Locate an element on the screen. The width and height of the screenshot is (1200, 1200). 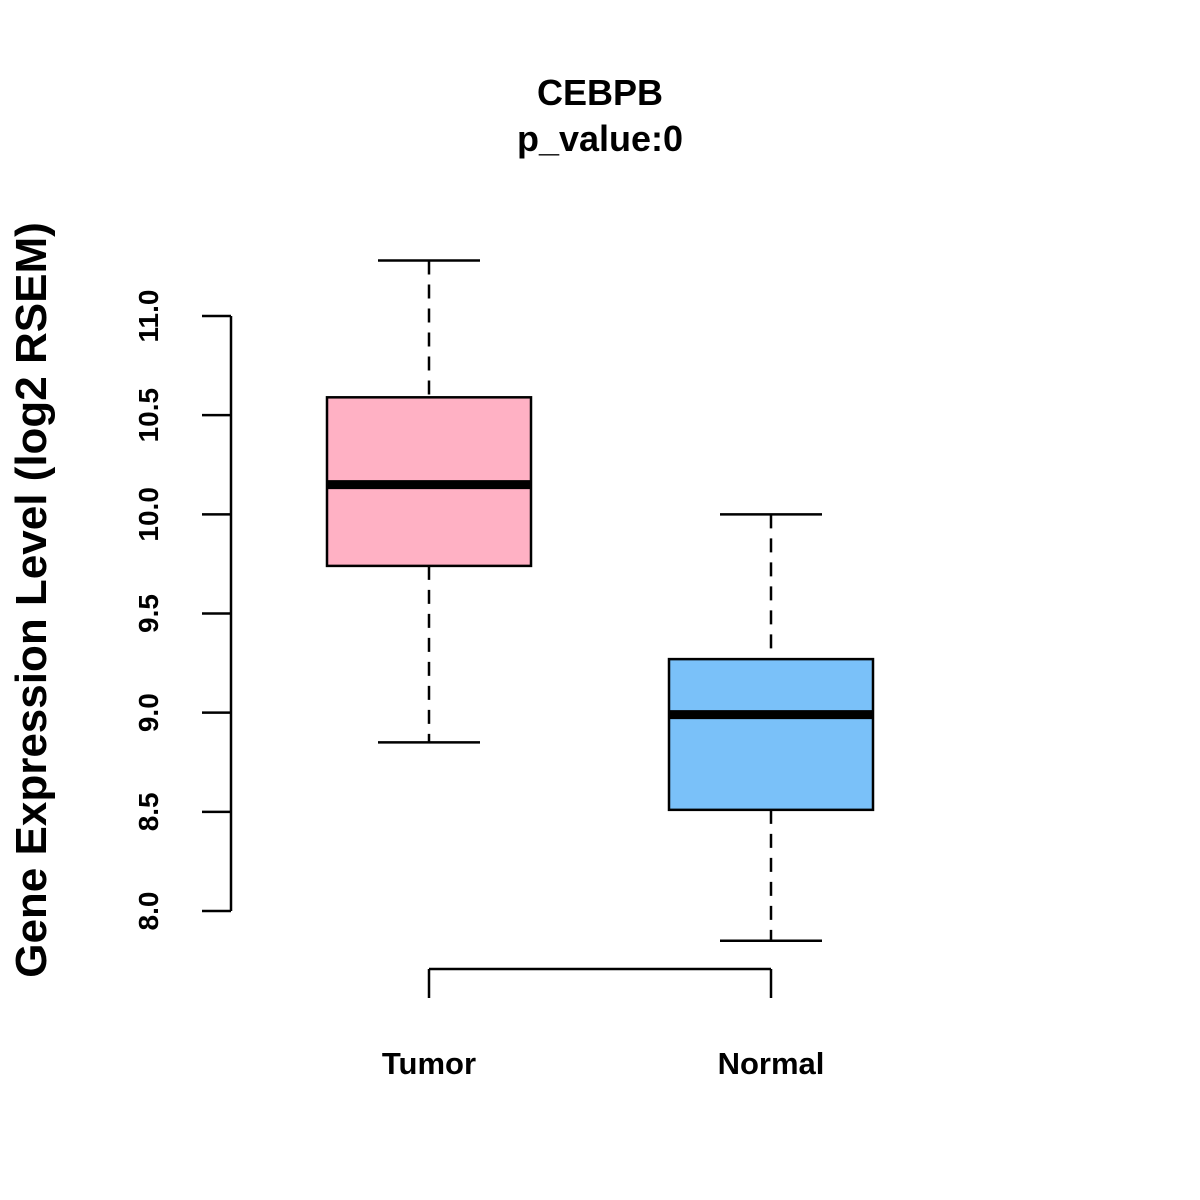
y-tick-label: 9.0 is located at coordinates (148, 712).